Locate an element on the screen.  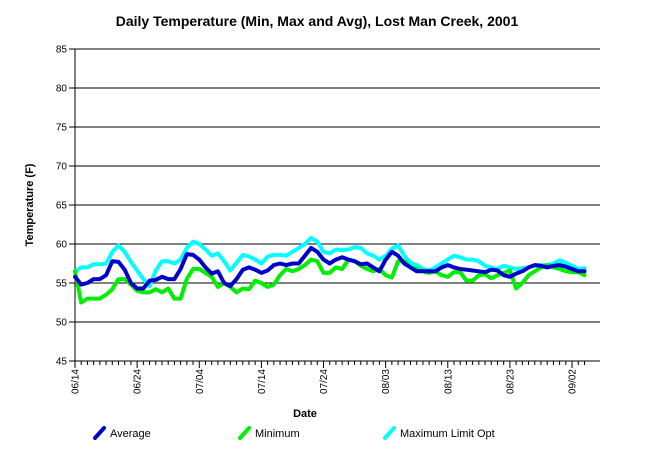
y-tick-label: 55 is located at coordinates (62, 284).